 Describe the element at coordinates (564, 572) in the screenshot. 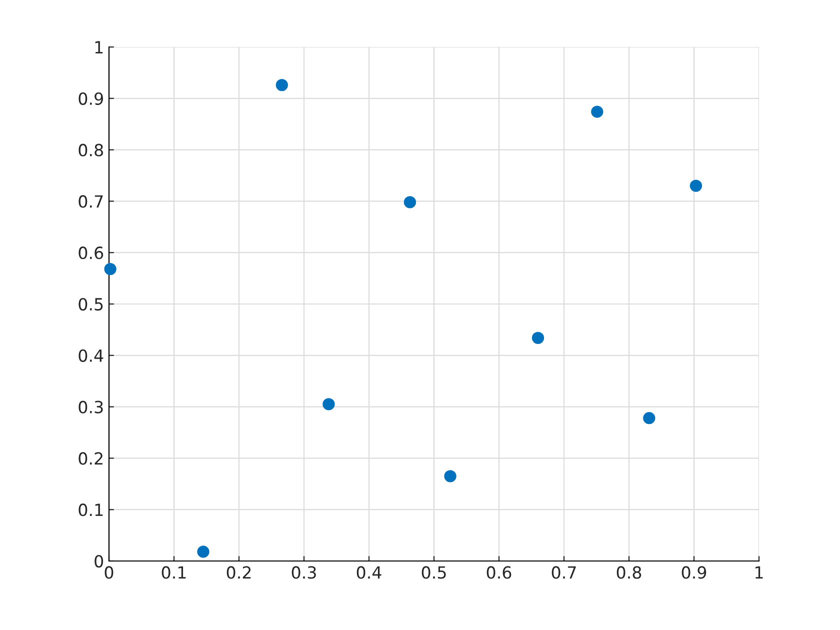

I see `x-tick-label: 0.7` at that location.